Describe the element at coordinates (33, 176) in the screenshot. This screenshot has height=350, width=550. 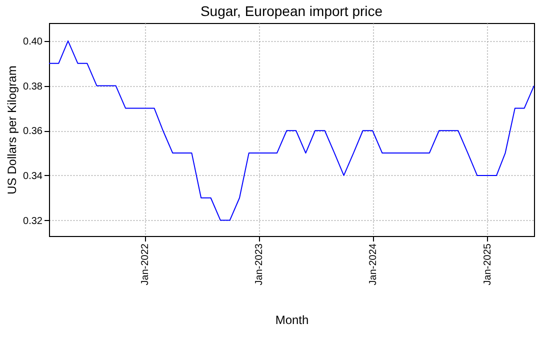
I see `y-tick-label: 0.34` at that location.